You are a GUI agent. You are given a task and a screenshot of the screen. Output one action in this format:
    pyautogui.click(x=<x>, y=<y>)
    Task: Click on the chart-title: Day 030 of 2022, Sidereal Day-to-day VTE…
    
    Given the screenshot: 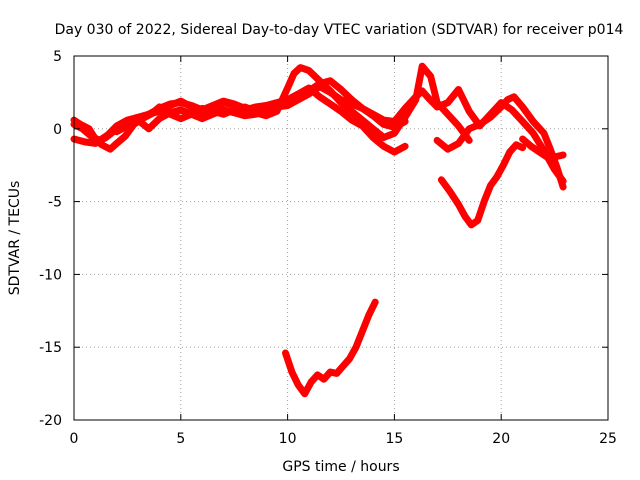 What is the action you would take?
    pyautogui.click(x=339, y=30)
    